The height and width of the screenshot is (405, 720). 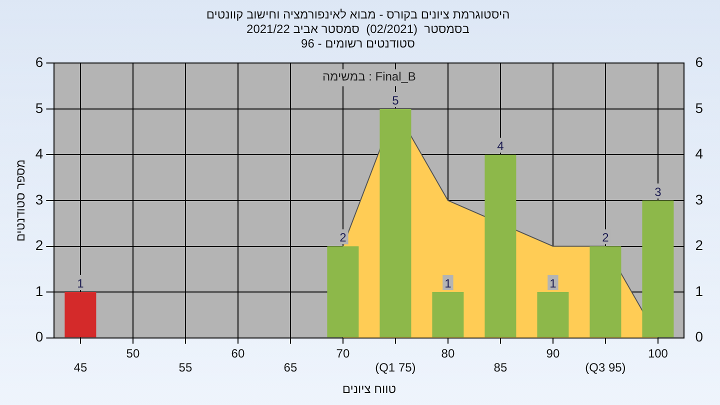 What do you see at coordinates (358, 43) in the screenshot?
I see `text: סטודנטים רשומים - 96` at bounding box center [358, 43].